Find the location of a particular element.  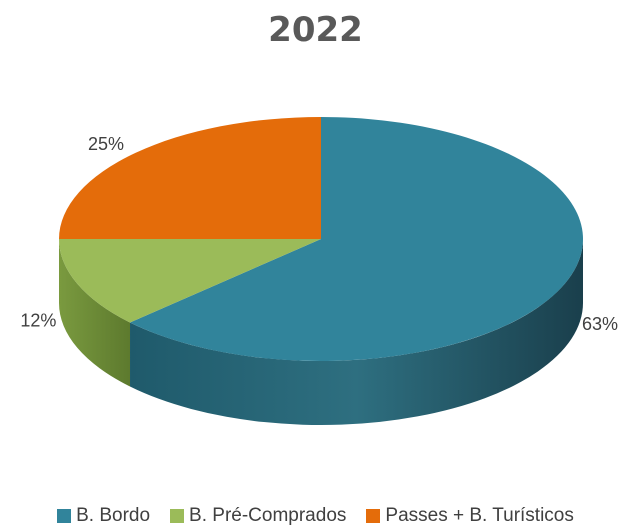

chart-title: 2022 is located at coordinates (315, 30).